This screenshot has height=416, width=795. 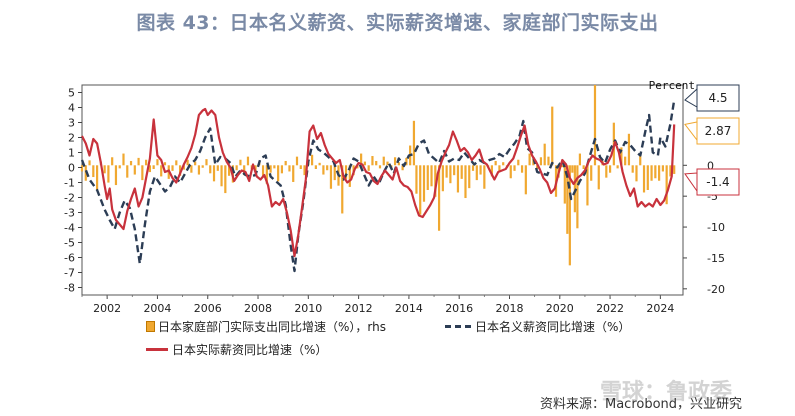 I want to click on callouts: 4.5 2.87 -1.4, so click(x=712, y=140).